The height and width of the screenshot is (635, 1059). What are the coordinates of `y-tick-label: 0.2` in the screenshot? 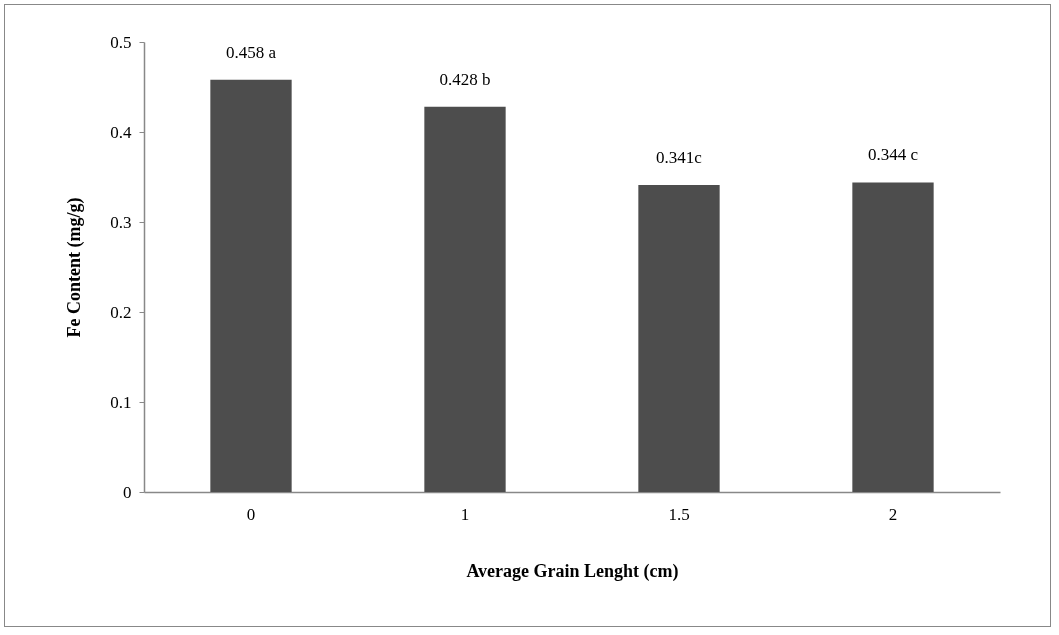 It's located at (121, 312).